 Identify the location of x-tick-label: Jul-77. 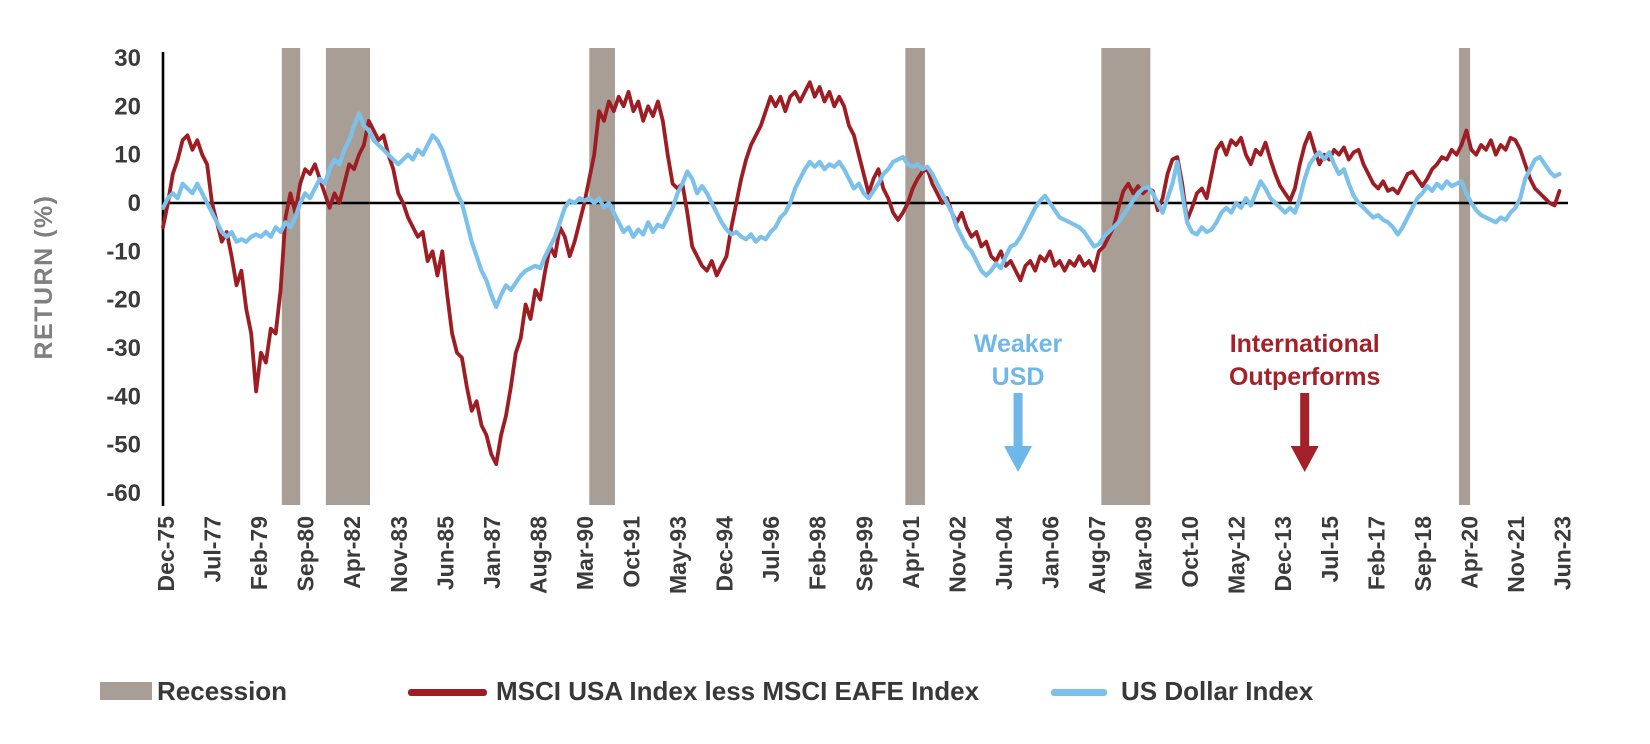
(213, 549).